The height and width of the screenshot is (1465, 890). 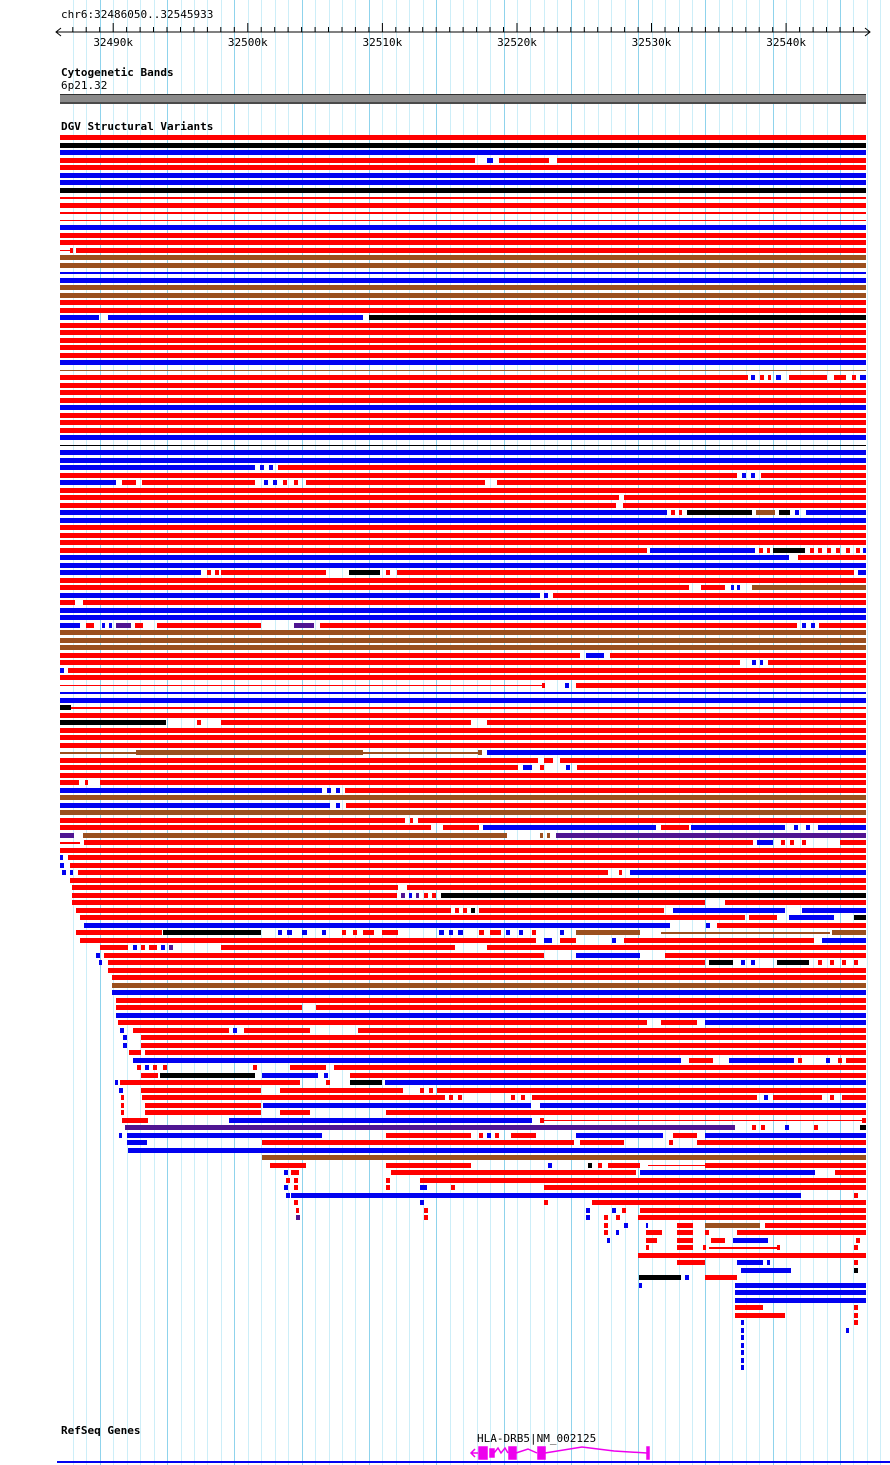 I want to click on cytogenetic-band, so click(x=463, y=99).